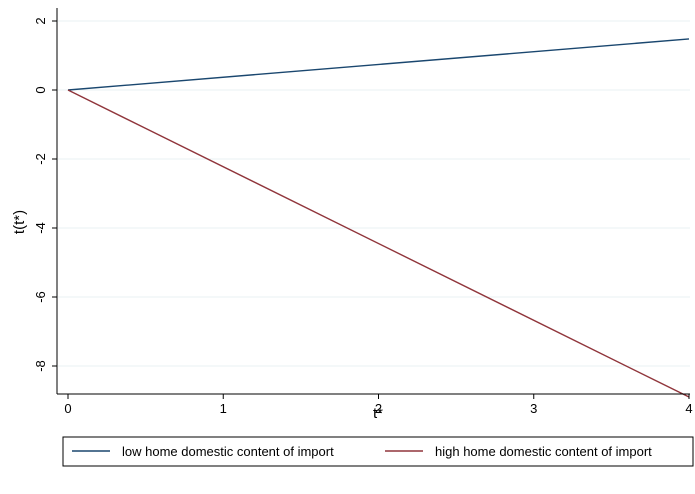  I want to click on y-tick-label: -4, so click(40, 228).